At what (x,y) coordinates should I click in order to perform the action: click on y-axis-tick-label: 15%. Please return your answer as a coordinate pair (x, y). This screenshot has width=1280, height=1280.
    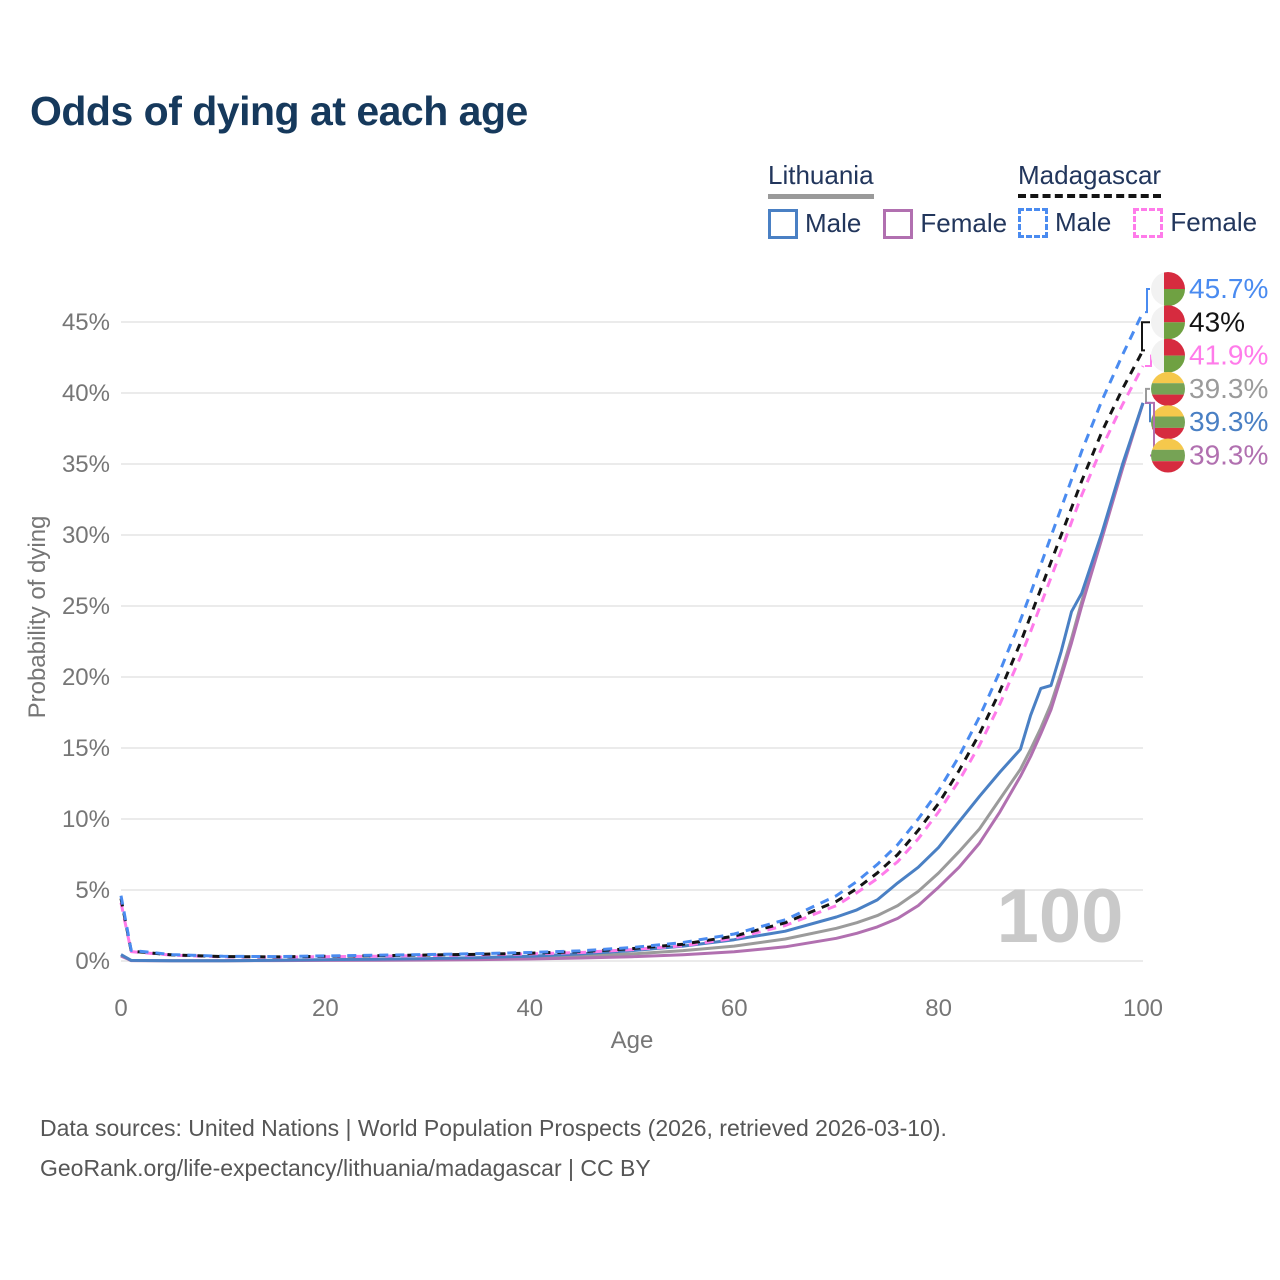
    Looking at the image, I should click on (86, 748).